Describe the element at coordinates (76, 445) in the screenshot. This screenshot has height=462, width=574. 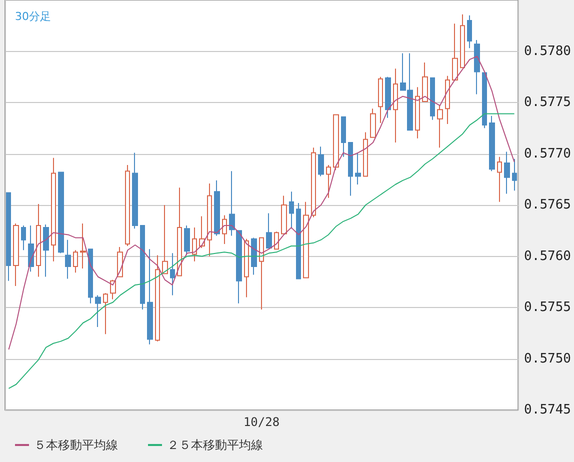
I see `legend-label: ５本移動平均線` at that location.